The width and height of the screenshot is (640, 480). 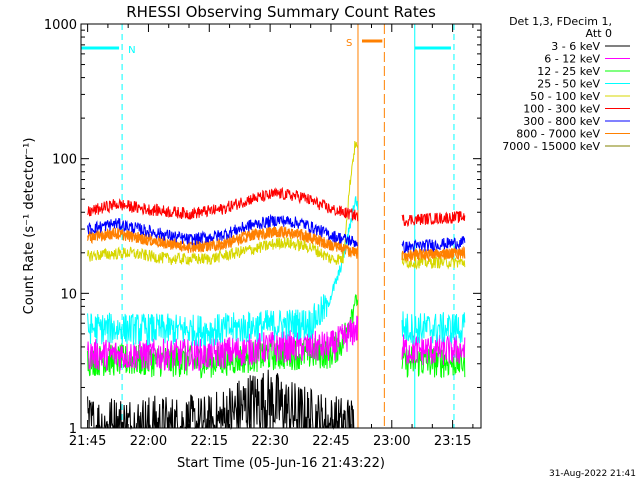 What do you see at coordinates (561, 121) in the screenshot?
I see `legend-label-6: 300 - 800 keV` at bounding box center [561, 121].